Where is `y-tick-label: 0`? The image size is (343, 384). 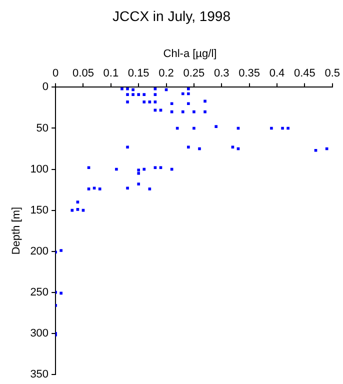
y-tick-label: 0 is located at coordinates (45, 87).